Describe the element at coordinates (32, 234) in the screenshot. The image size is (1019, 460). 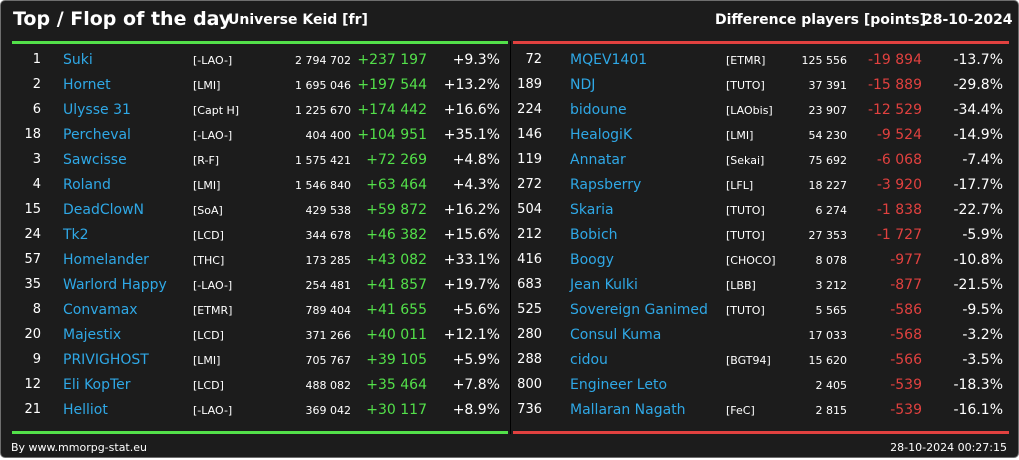
I see `player-rank: 24` at that location.